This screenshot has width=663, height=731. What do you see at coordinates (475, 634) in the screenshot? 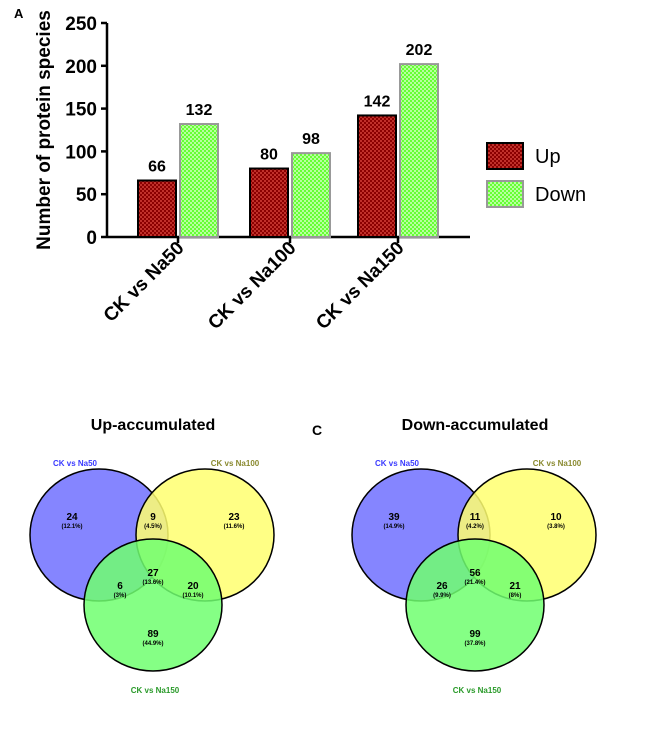
I see `venn-count-c-only: 99` at bounding box center [475, 634].